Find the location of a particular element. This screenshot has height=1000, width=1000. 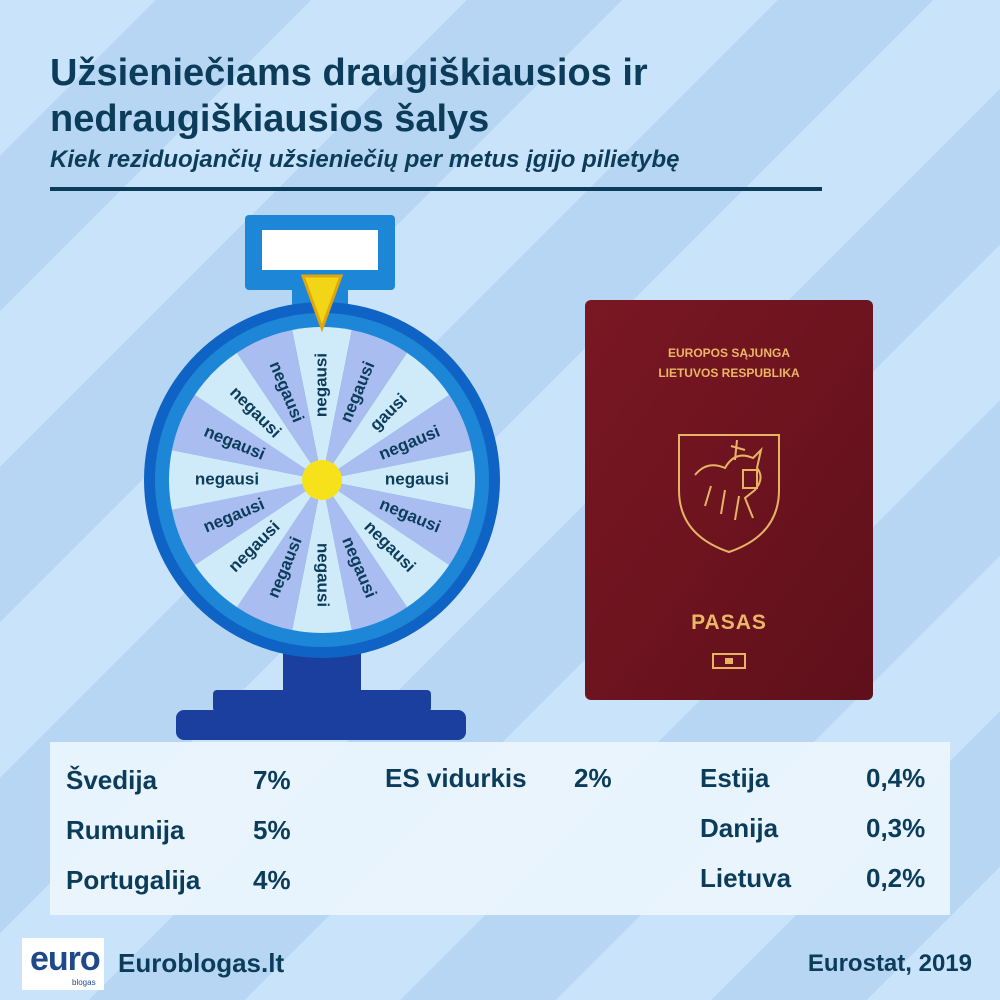

coat-of-arms-icon is located at coordinates (729, 494).